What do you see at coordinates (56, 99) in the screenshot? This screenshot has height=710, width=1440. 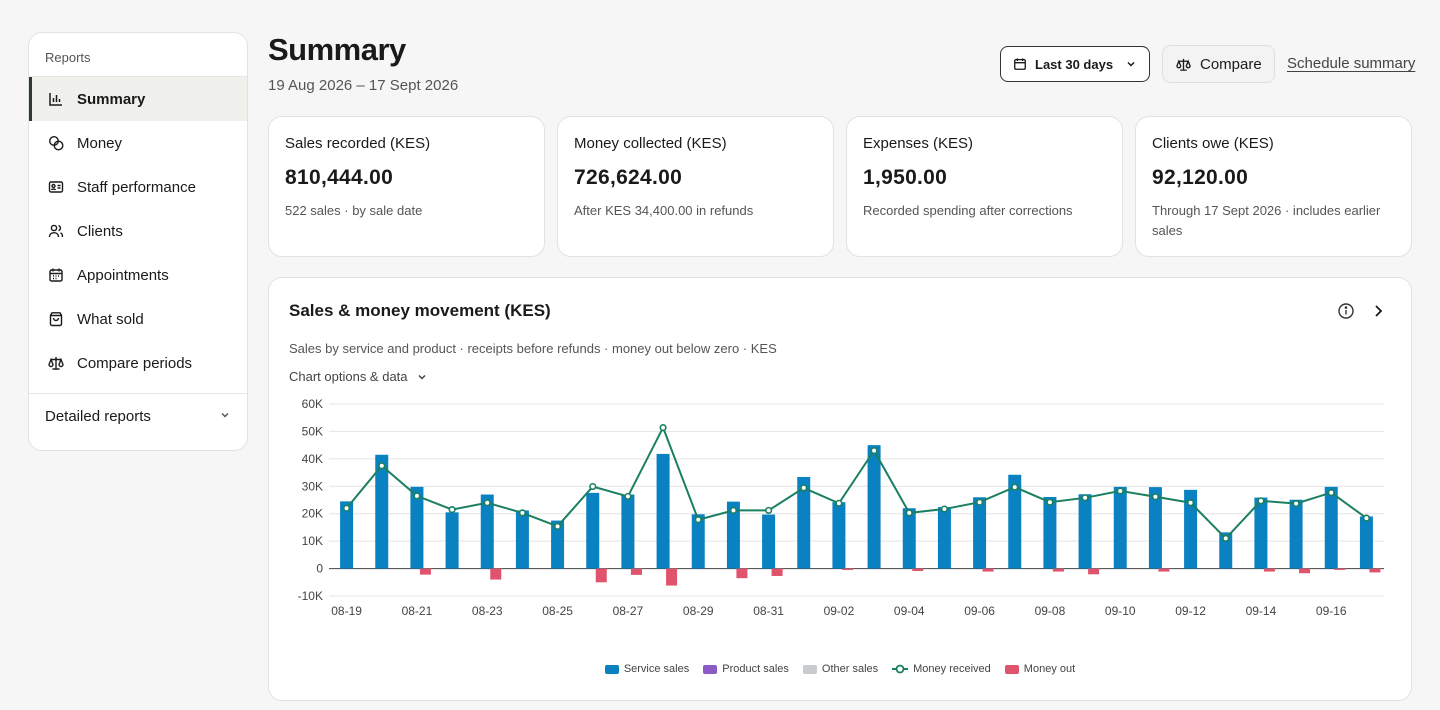 I see `bar-chart-icon` at bounding box center [56, 99].